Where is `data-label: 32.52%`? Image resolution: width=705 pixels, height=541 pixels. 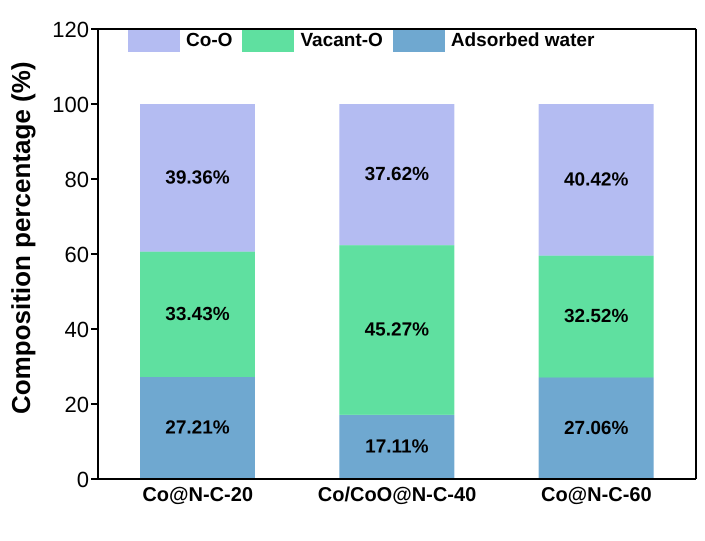 data-label: 32.52% is located at coordinates (596, 317).